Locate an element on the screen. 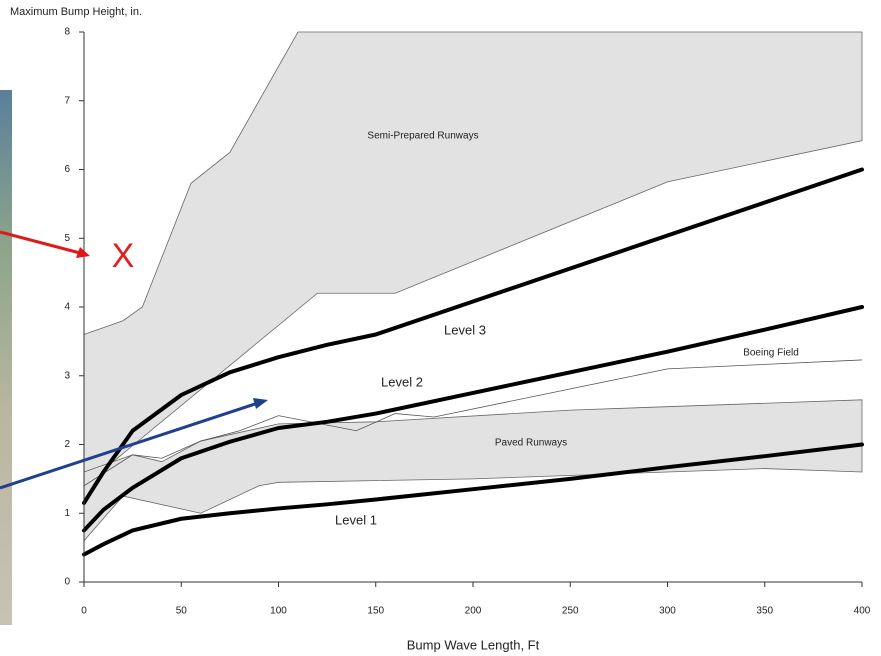  y-tick-label: 8 is located at coordinates (67, 32).